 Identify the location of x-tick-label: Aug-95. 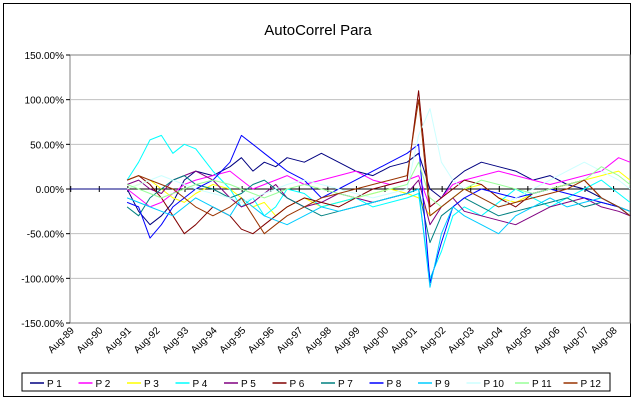
(233, 340).